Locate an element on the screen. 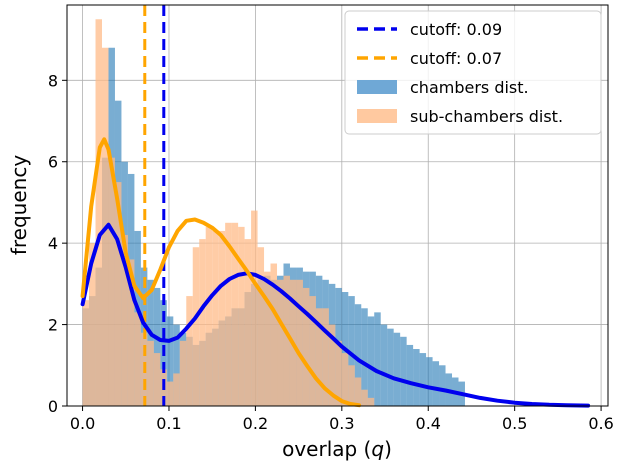  x-axis-label-variable: q is located at coordinates (377, 449).